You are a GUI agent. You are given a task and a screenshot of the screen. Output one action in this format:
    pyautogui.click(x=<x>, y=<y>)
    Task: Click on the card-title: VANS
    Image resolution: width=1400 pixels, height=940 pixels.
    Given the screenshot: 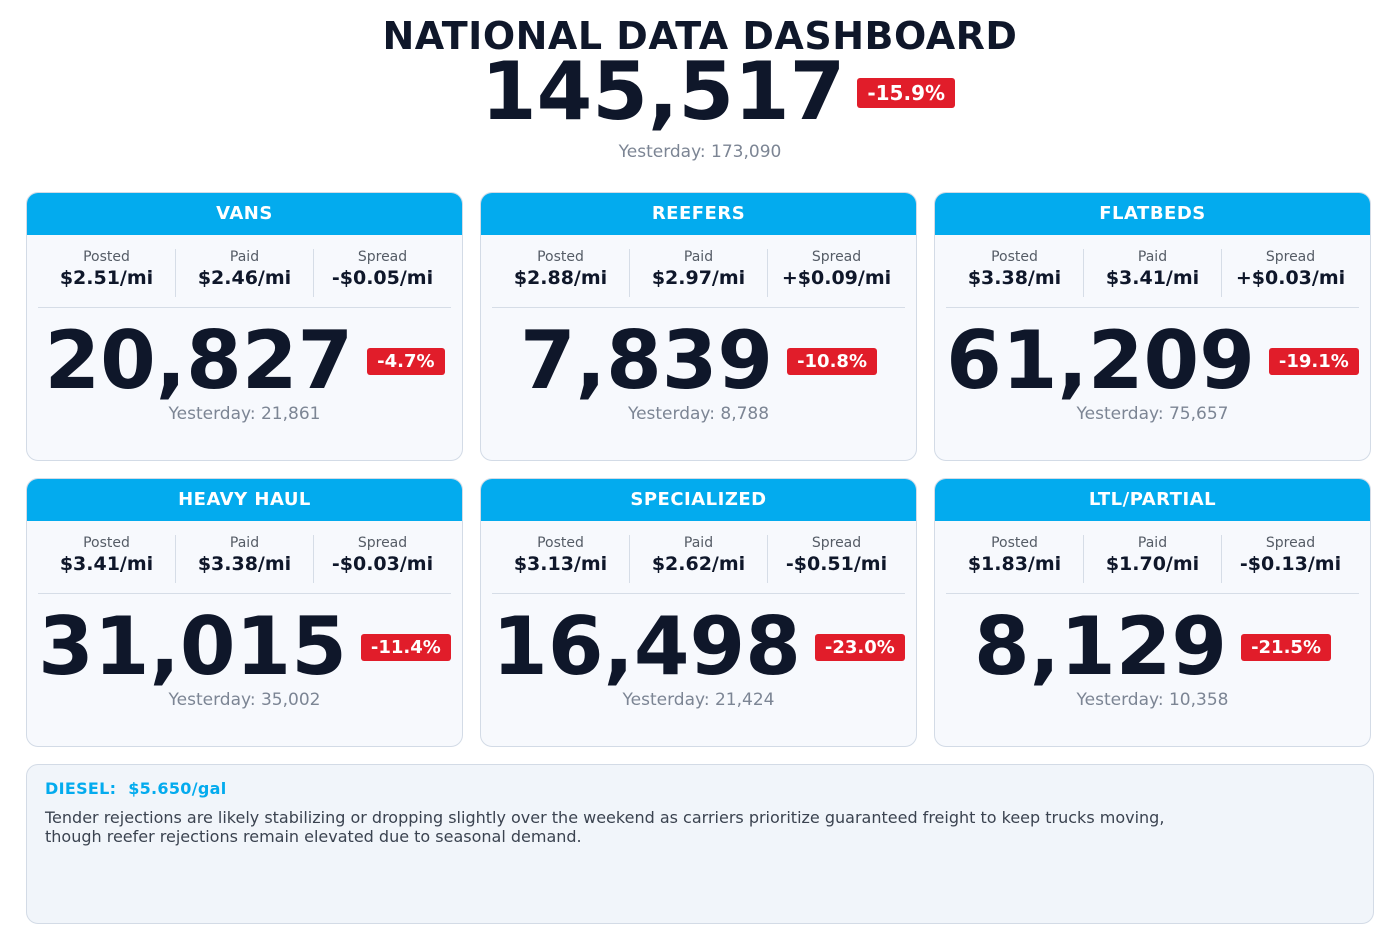 What is the action you would take?
    pyautogui.click(x=244, y=214)
    